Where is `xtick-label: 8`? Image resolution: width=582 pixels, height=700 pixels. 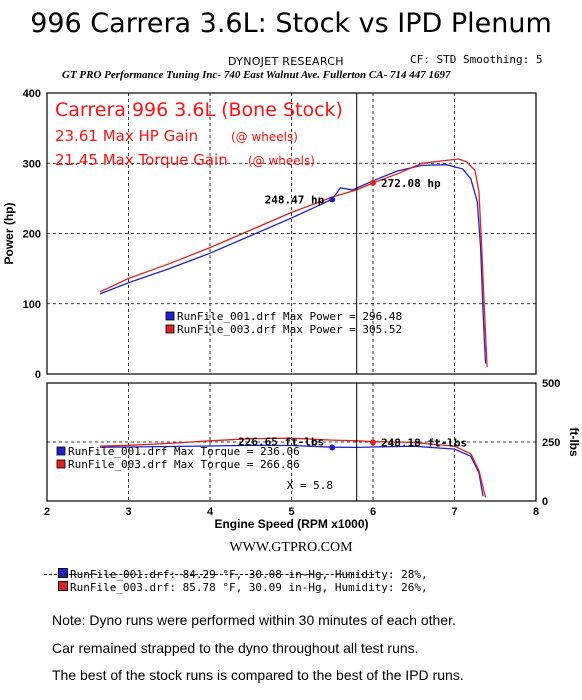 xtick-label: 8 is located at coordinates (536, 512).